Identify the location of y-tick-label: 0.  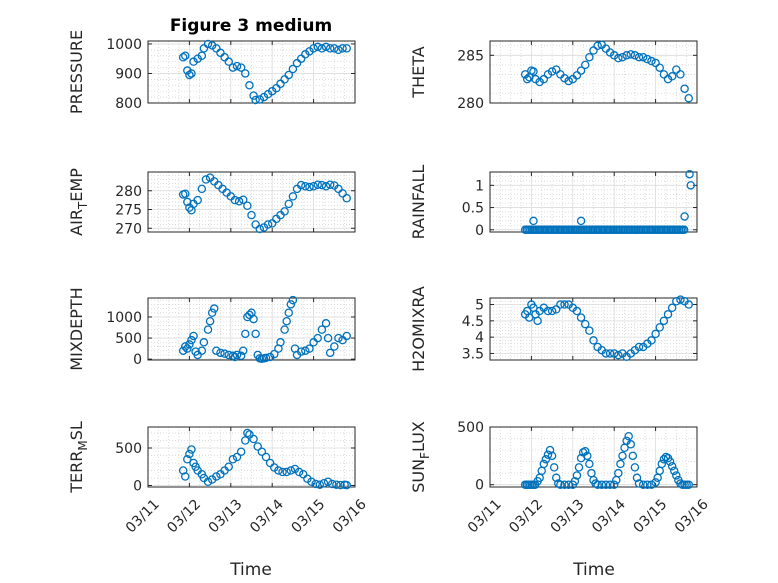
(137, 360).